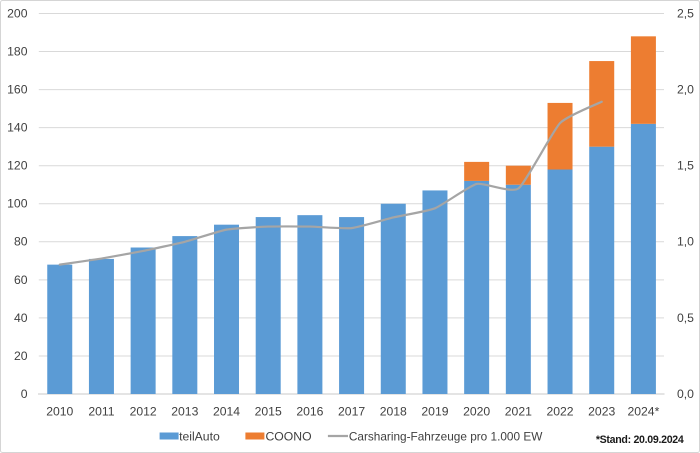 The height and width of the screenshot is (453, 700). I want to click on svg-text: 2,0, so click(685, 90).